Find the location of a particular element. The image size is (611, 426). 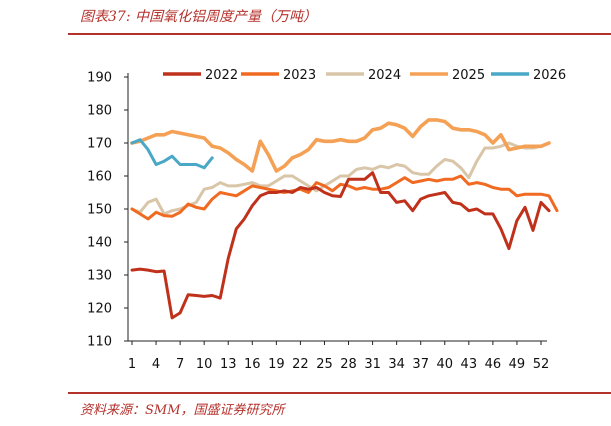

y-tick-label: 140 is located at coordinates (99, 243).